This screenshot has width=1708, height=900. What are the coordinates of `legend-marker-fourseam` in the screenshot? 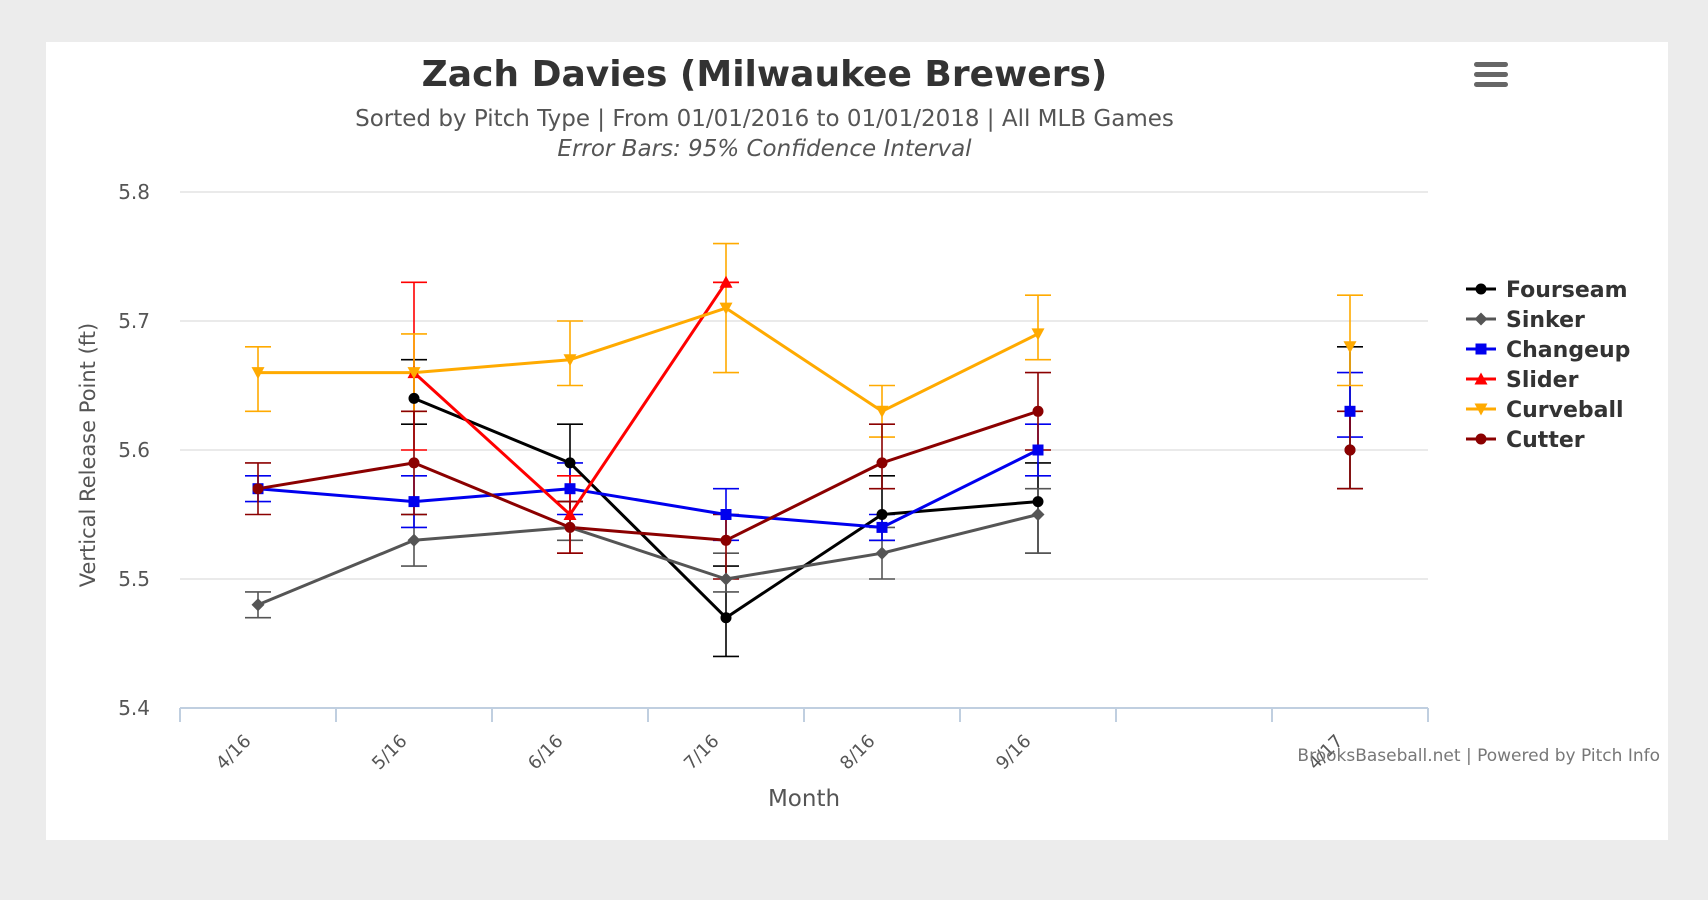 It's located at (1481, 289).